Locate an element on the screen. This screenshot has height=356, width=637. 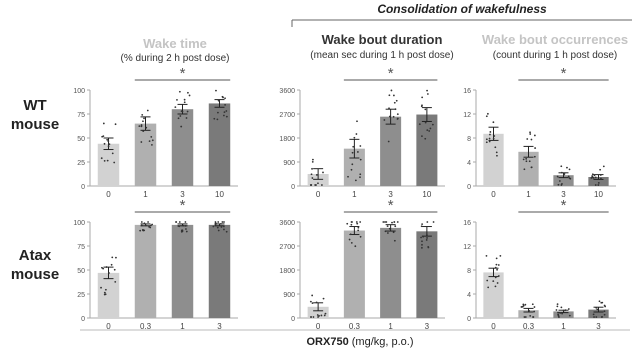
y-tick-label: 0 is located at coordinates (83, 187).